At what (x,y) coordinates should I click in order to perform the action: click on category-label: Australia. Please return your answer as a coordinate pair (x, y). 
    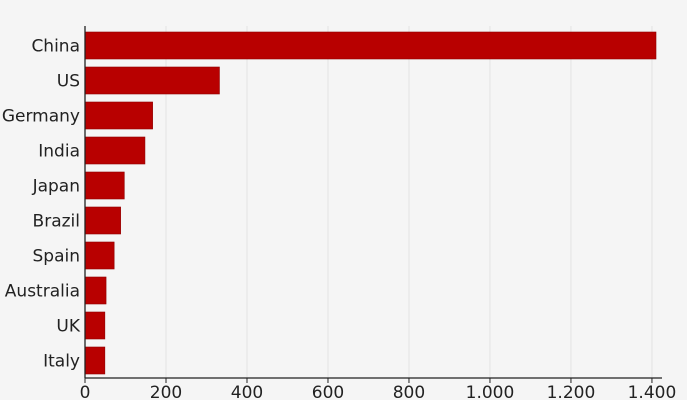
    Looking at the image, I should click on (42, 292).